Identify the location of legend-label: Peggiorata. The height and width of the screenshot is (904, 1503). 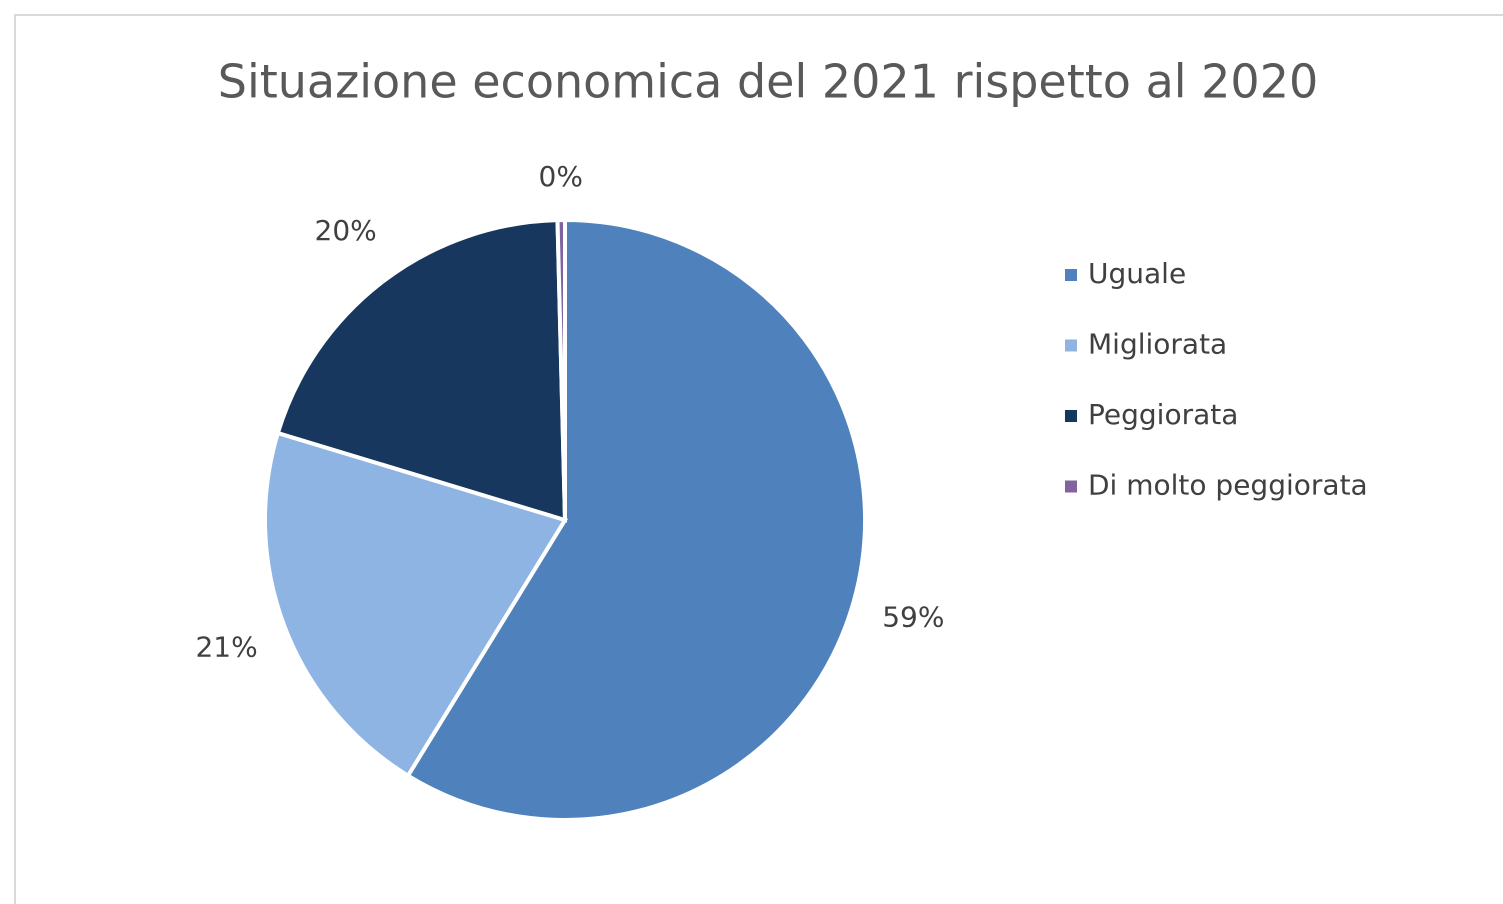
(1163, 414).